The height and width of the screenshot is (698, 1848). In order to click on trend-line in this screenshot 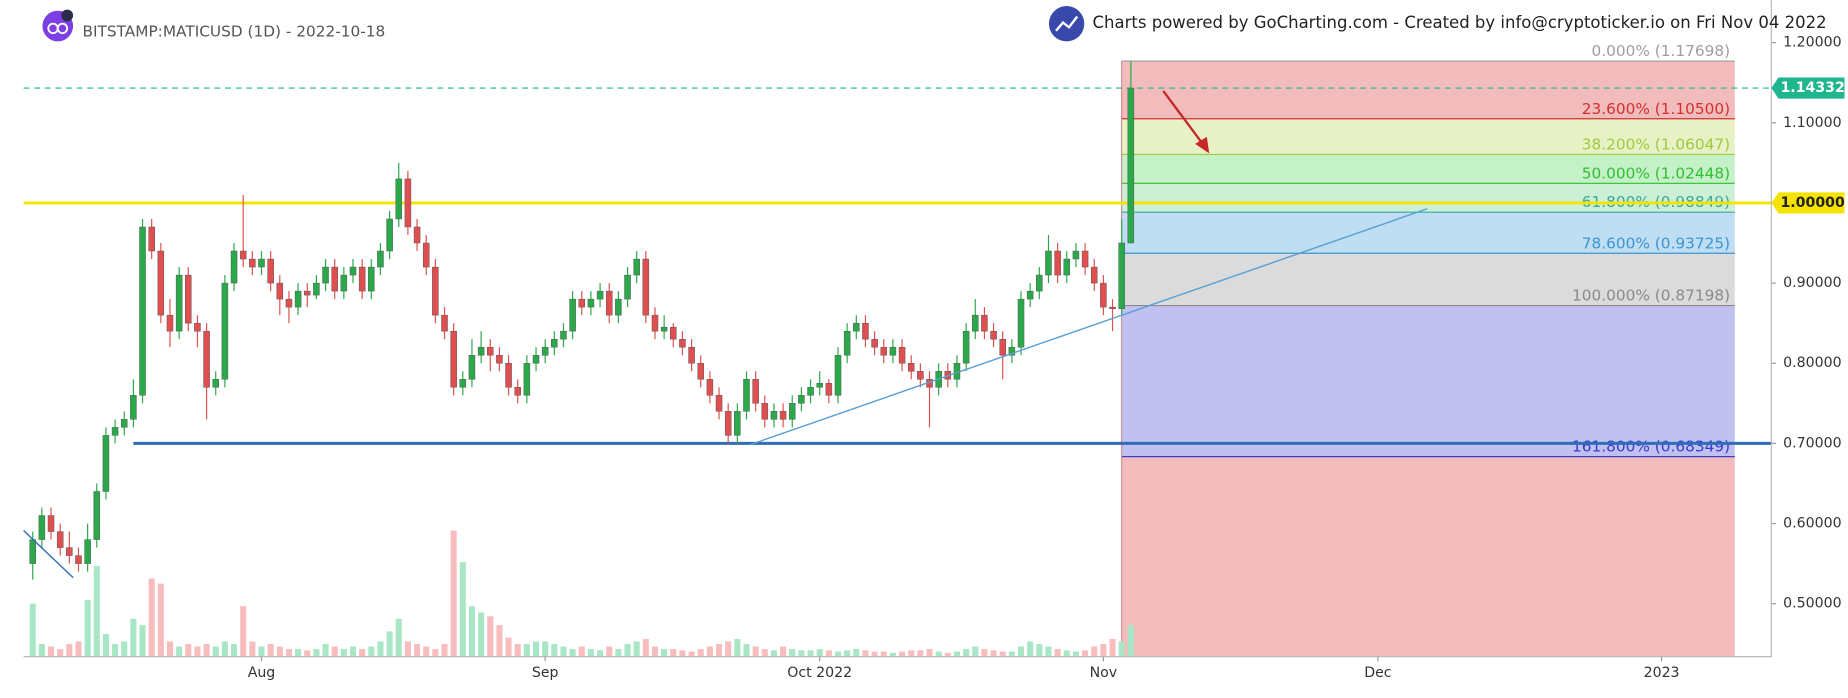, I will do `click(48, 554)`.